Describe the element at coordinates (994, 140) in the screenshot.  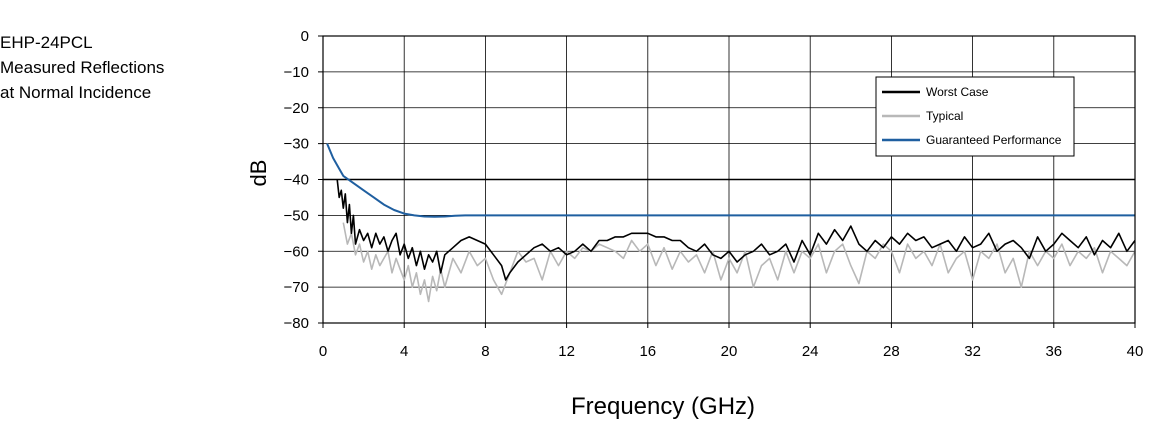
I see `legend-label: Guaranteed Performance` at that location.